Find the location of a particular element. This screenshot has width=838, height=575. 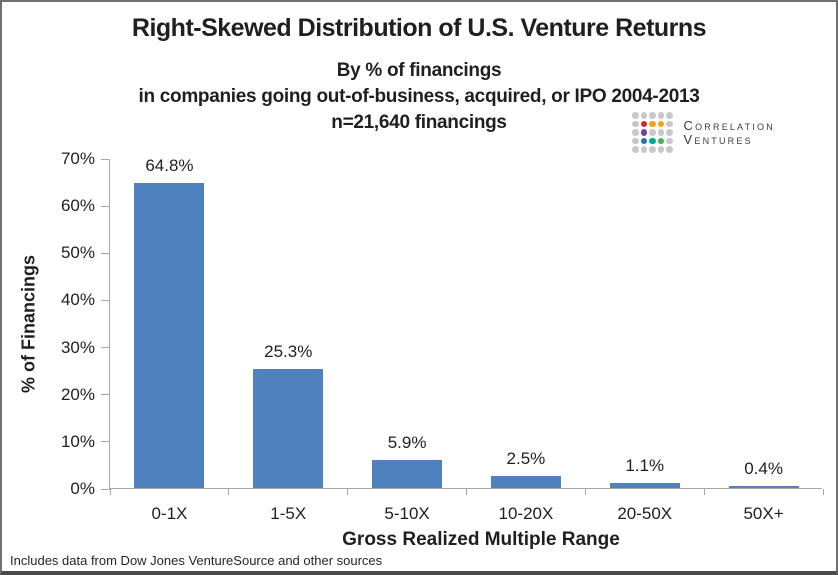

logo-line-1: Correlation is located at coordinates (729, 126).